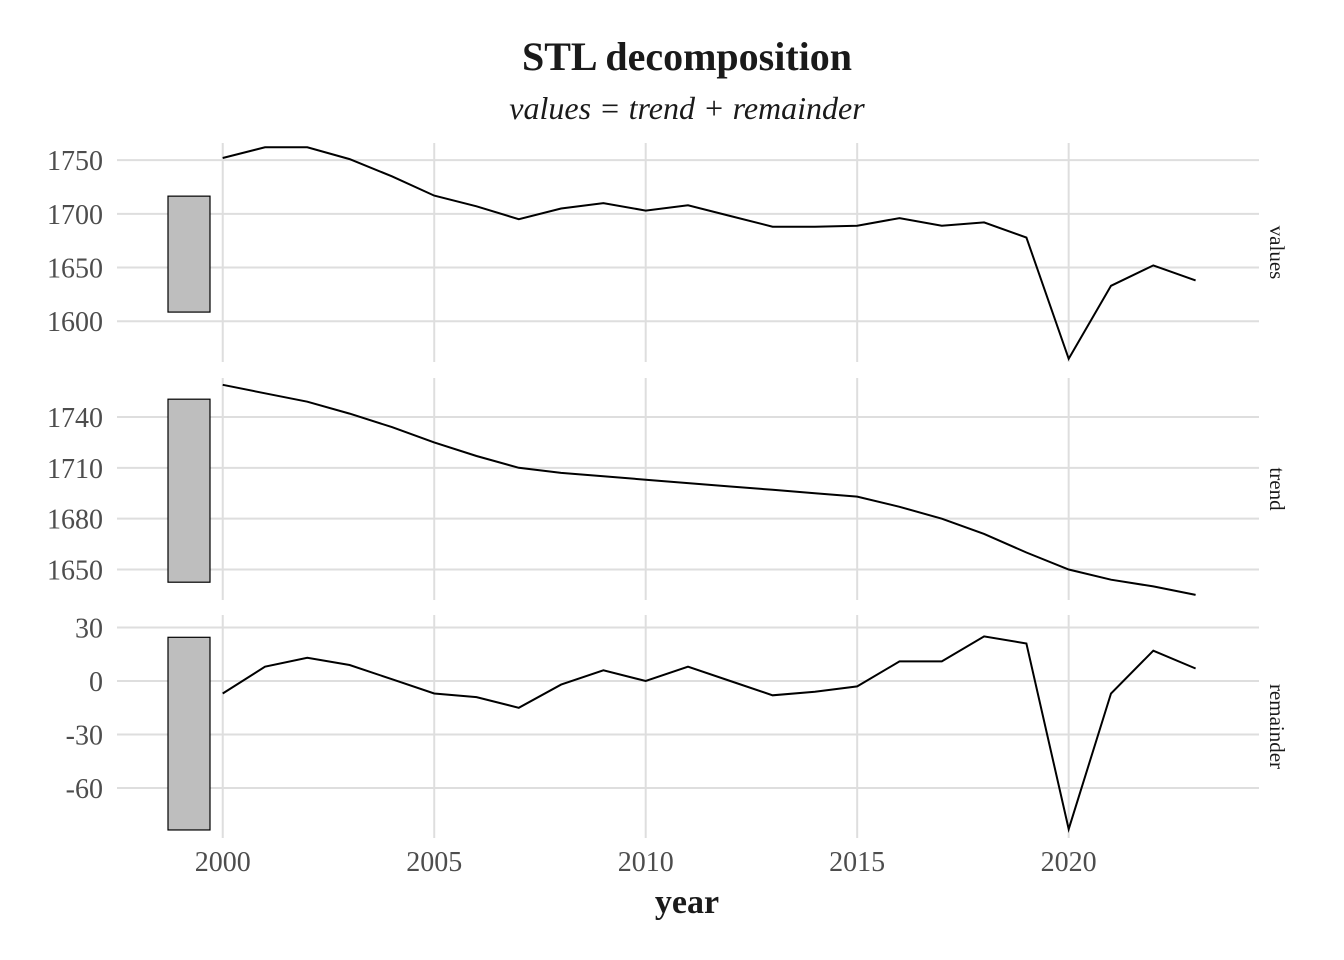 This screenshot has height=960, width=1344. I want to click on range-bar-values, so click(189, 254).